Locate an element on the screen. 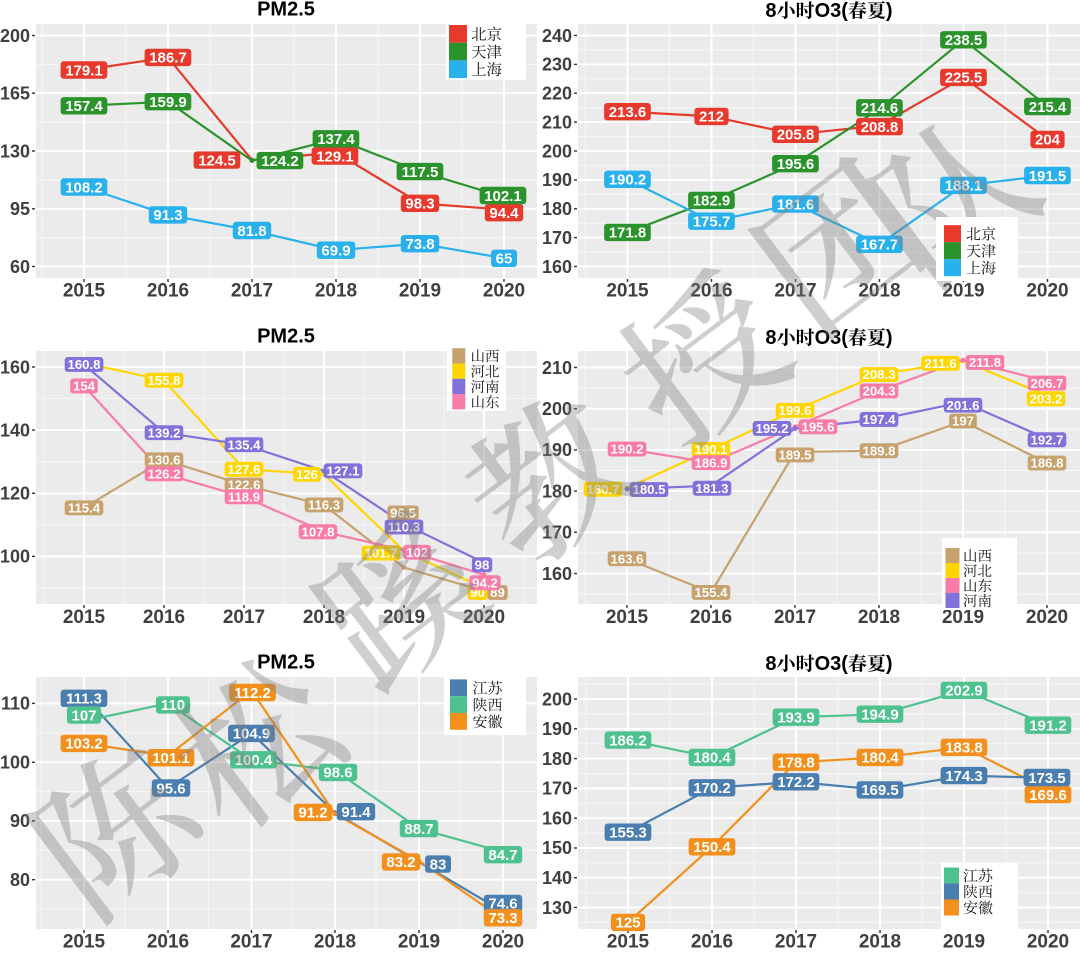 This screenshot has width=1080, height=955. svg-text: 195.6 is located at coordinates (796, 164).